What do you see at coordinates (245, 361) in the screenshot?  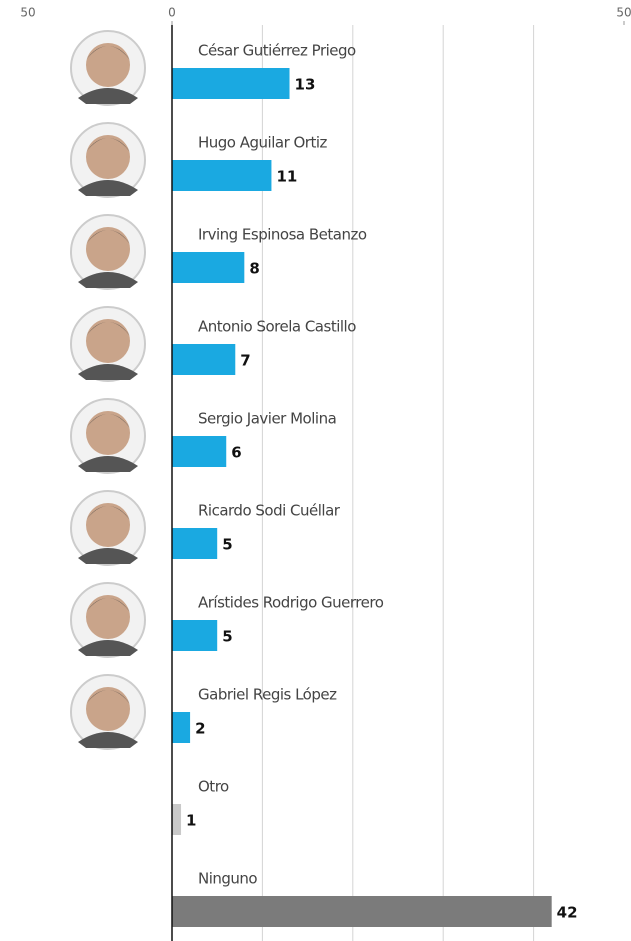 I see `value-label: 7` at bounding box center [245, 361].